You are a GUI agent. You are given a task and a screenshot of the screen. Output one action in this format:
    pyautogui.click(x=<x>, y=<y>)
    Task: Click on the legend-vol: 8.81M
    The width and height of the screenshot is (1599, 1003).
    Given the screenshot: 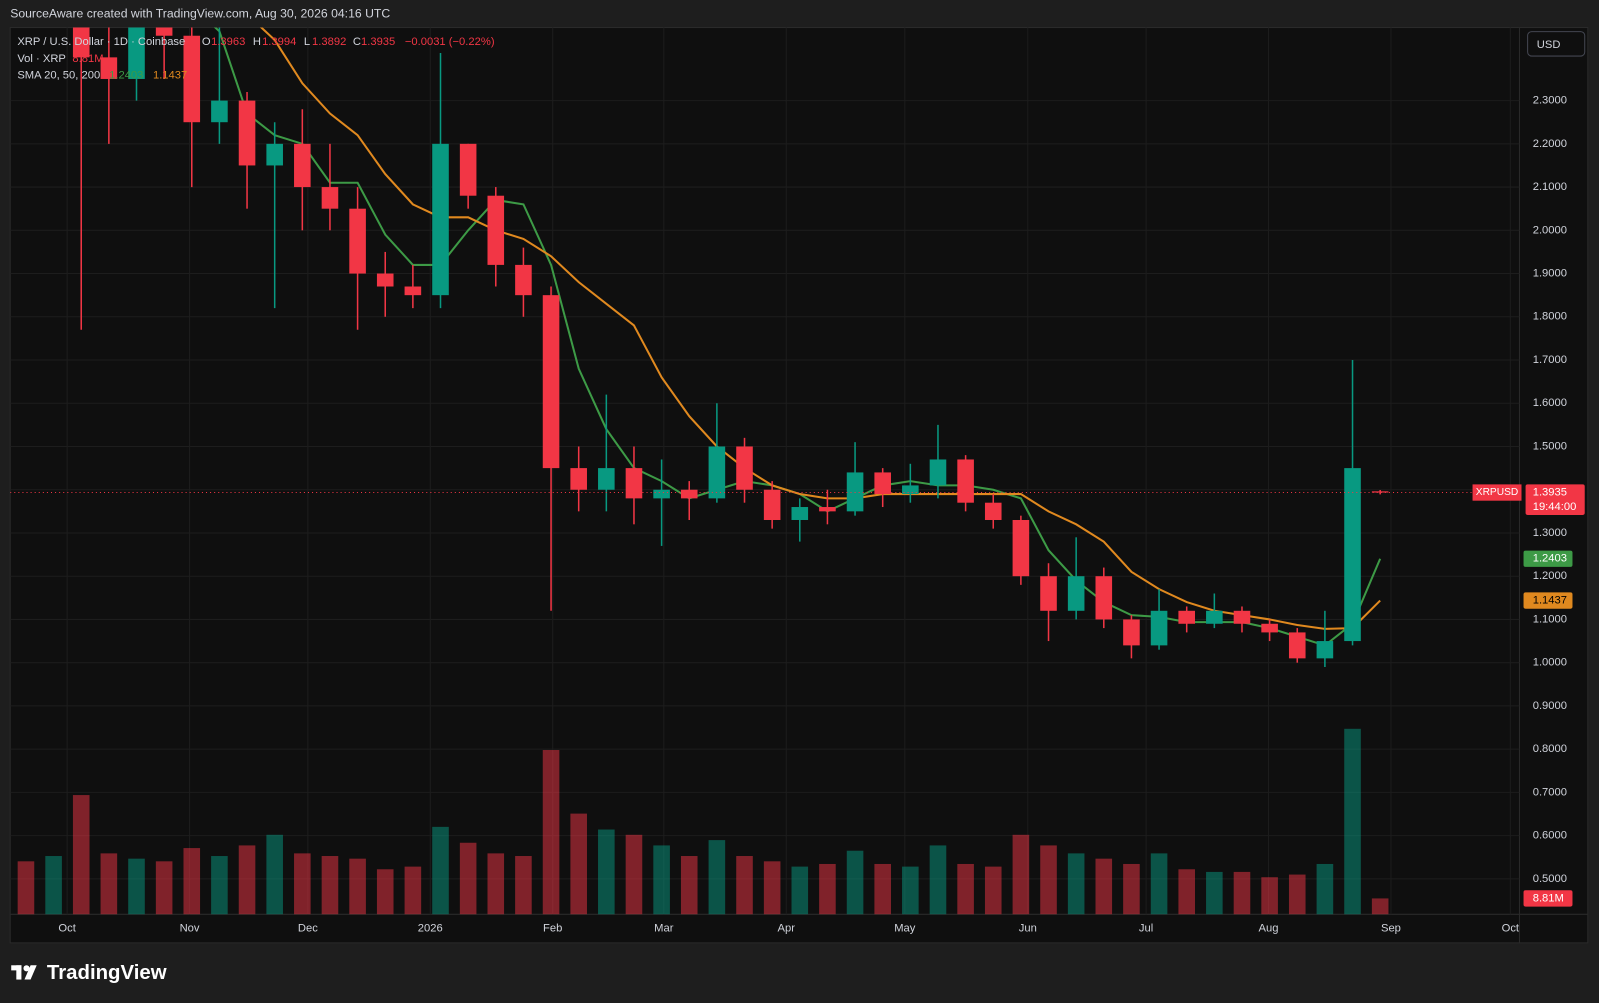 What is the action you would take?
    pyautogui.click(x=87, y=59)
    